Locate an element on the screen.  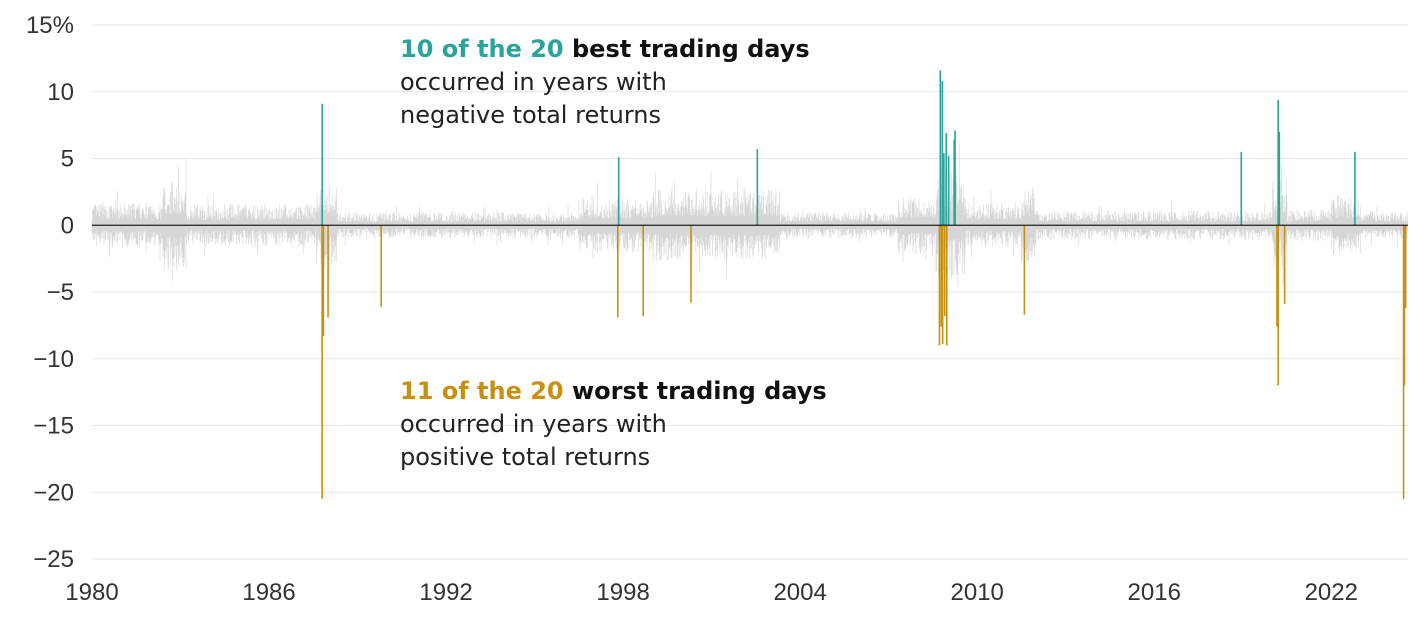
x-tick-label: 1998 is located at coordinates (622, 592).